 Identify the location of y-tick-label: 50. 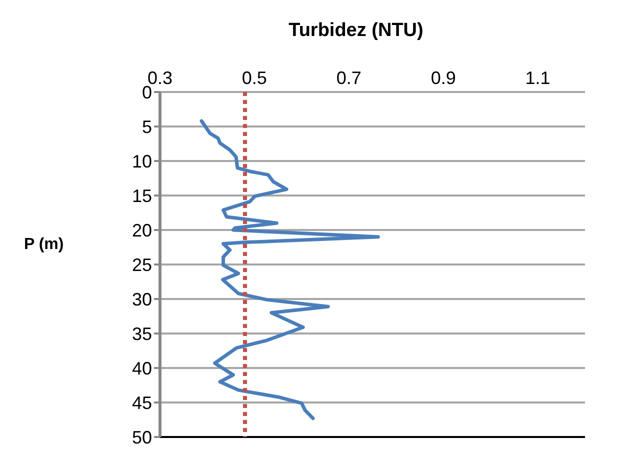
(142, 437).